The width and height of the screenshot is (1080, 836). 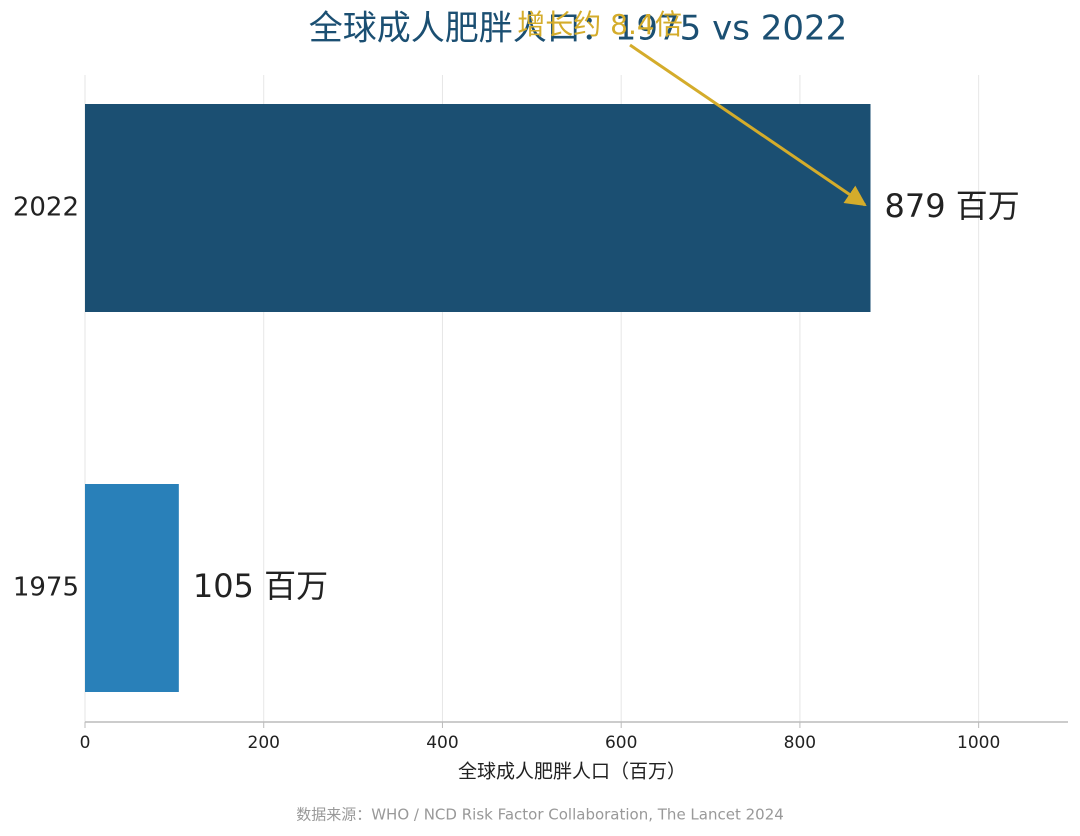 What do you see at coordinates (46, 208) in the screenshot?
I see `y-tick-label: 2022` at bounding box center [46, 208].